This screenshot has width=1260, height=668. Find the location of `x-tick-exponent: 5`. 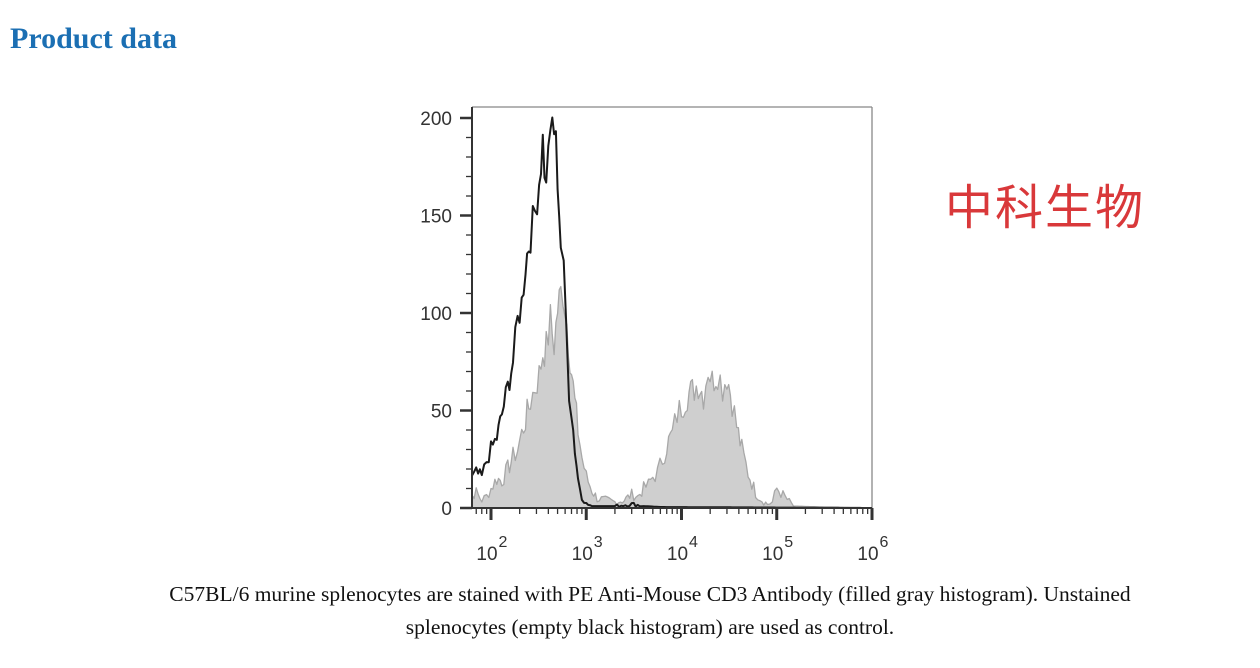

x-tick-exponent: 5 is located at coordinates (788, 542).